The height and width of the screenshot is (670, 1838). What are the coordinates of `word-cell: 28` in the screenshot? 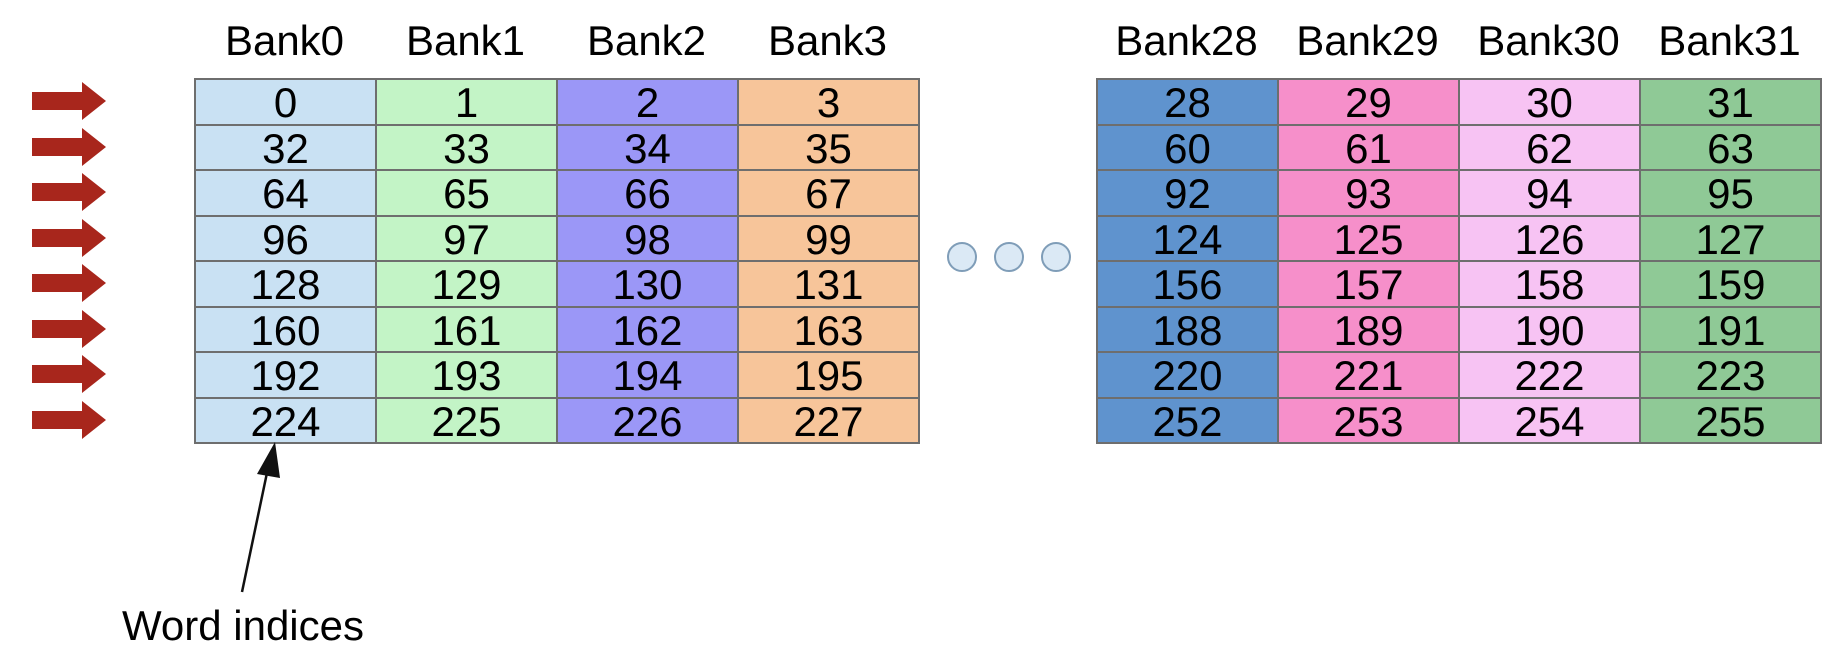 It's located at (1188, 103).